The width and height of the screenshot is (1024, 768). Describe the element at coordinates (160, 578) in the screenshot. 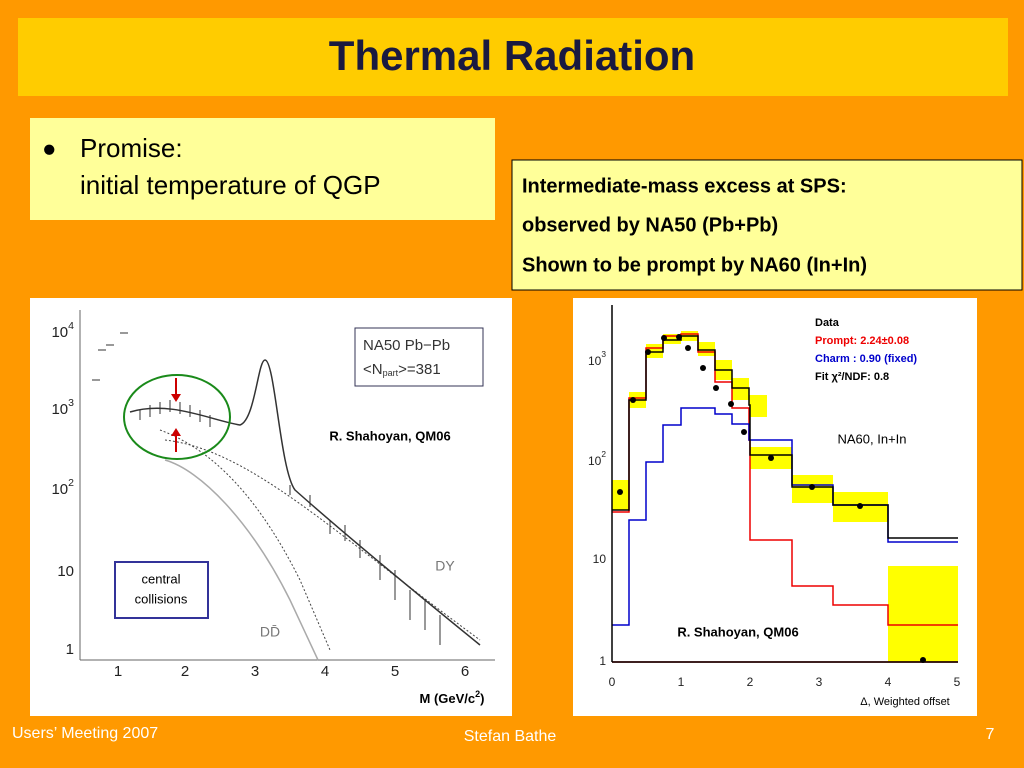

I see `note: central` at that location.